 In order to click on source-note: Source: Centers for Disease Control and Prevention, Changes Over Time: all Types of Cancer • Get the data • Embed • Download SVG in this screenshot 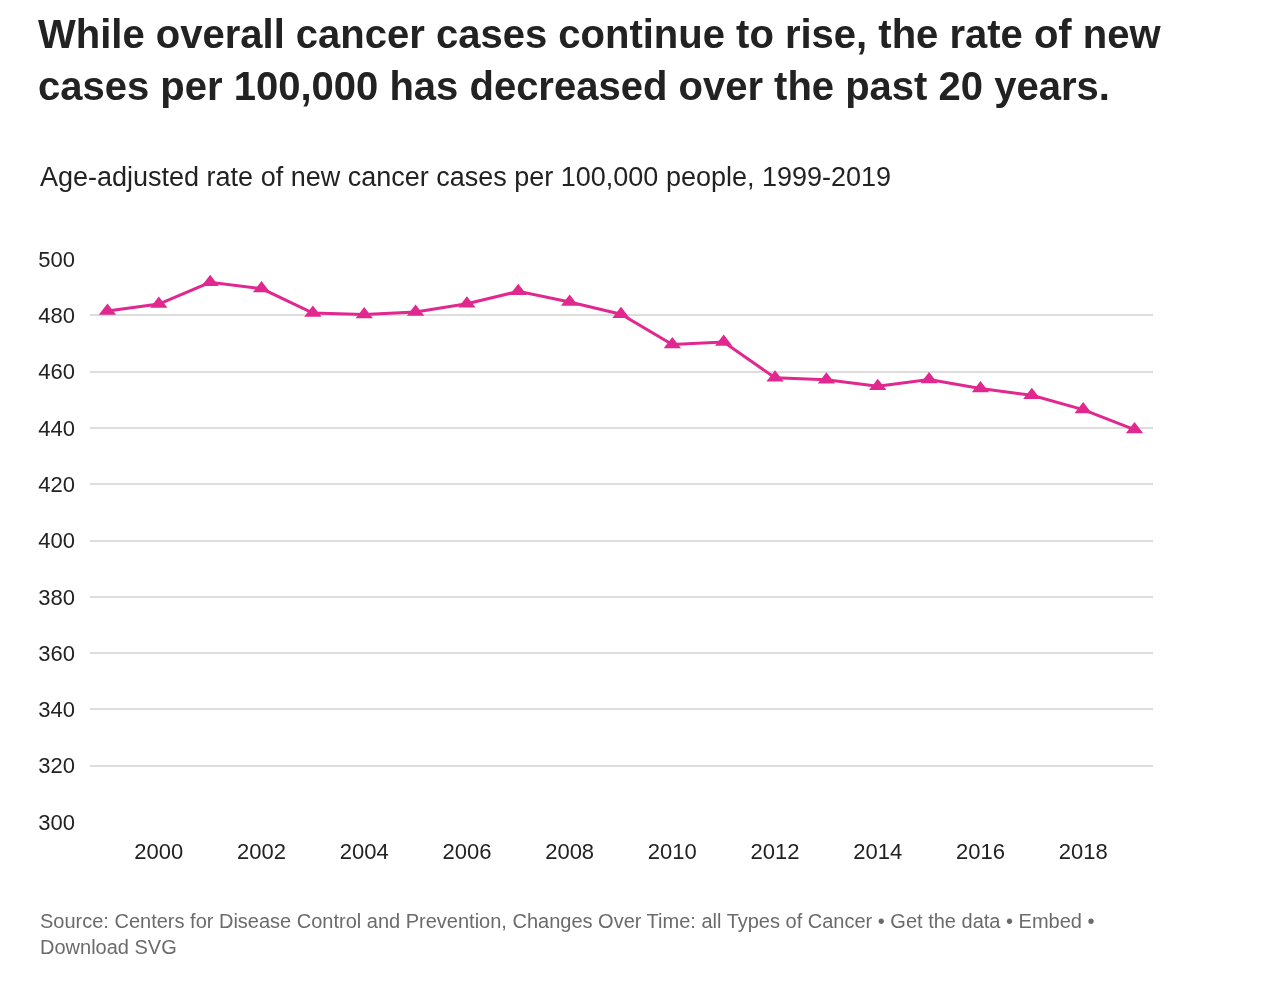, I will do `click(567, 934)`.